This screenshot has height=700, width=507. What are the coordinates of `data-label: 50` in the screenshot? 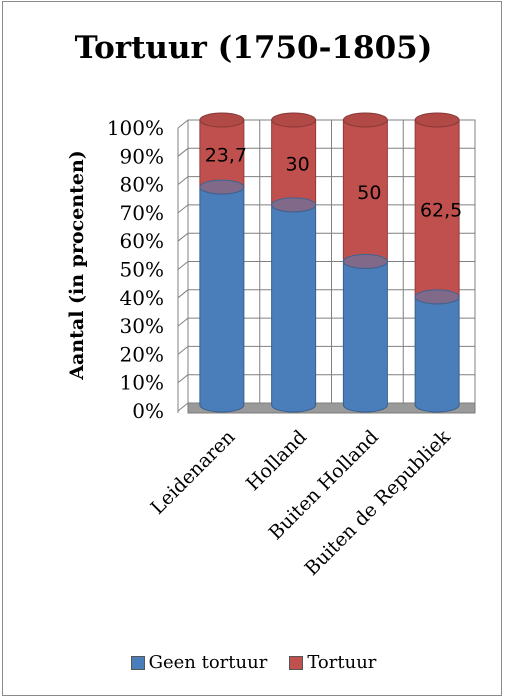 It's located at (369, 193).